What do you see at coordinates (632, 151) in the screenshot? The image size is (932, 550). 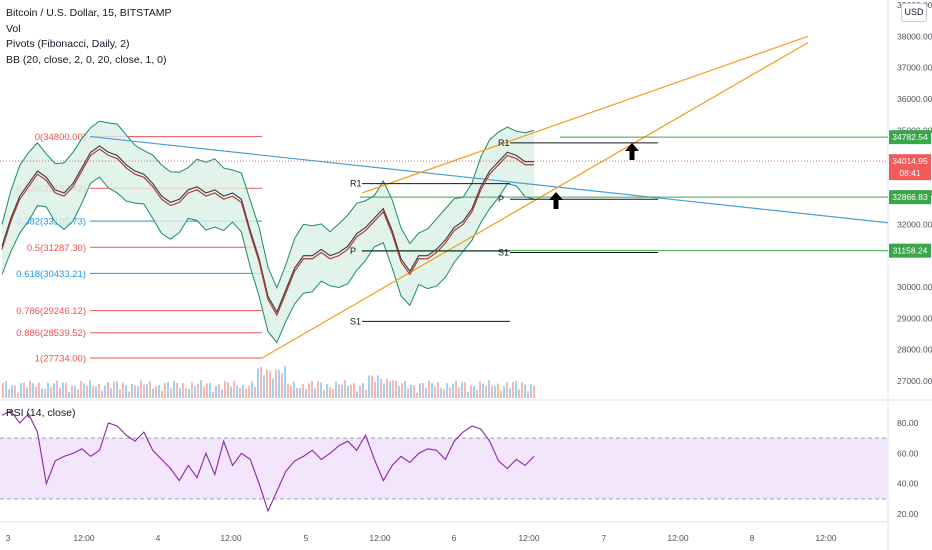 I see `up-arrow-icon` at bounding box center [632, 151].